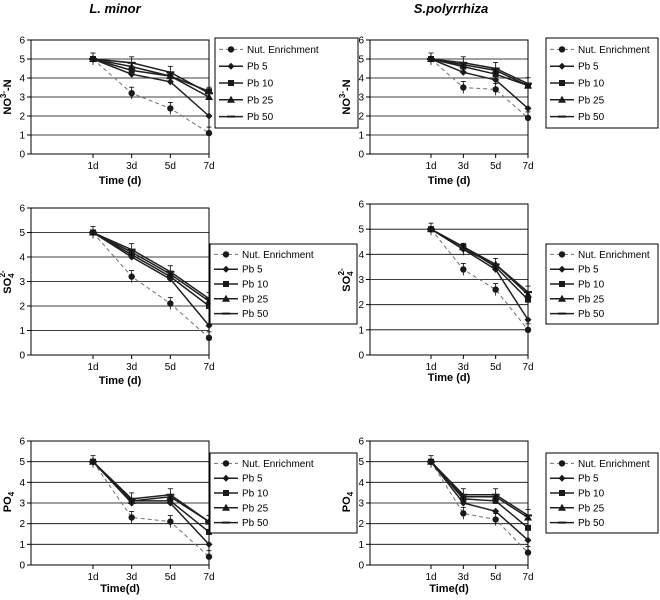  What do you see at coordinates (361, 524) in the screenshot?
I see `y-tick-label: 2` at bounding box center [361, 524].